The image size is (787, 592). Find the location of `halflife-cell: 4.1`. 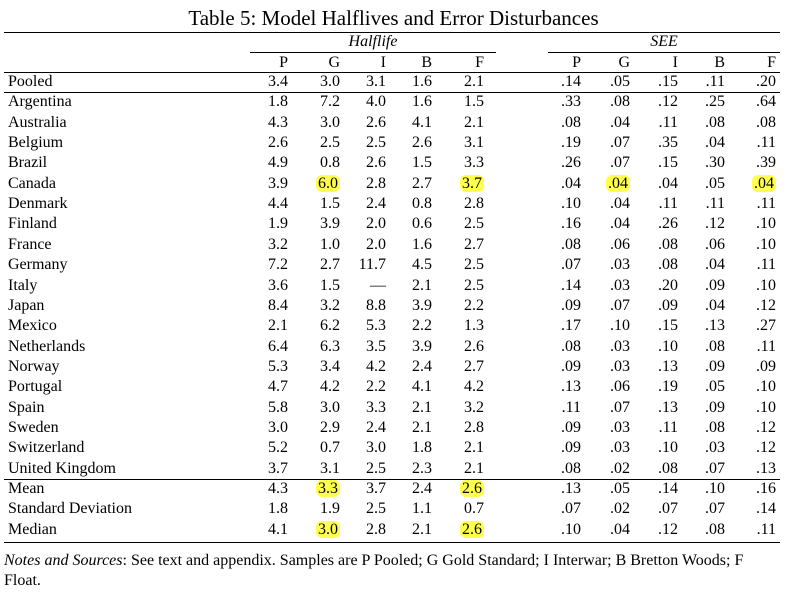

halflife-cell: 4.1 is located at coordinates (410, 387).